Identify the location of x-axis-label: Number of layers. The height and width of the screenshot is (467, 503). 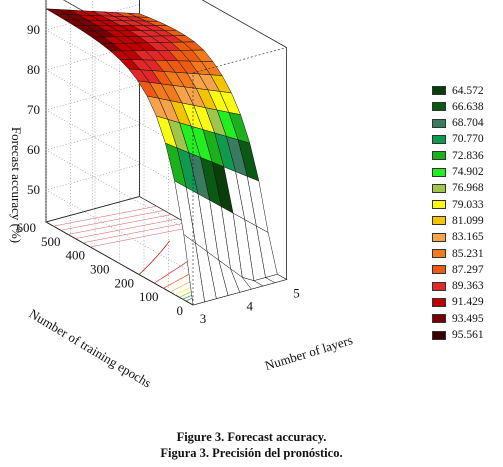
(308, 352).